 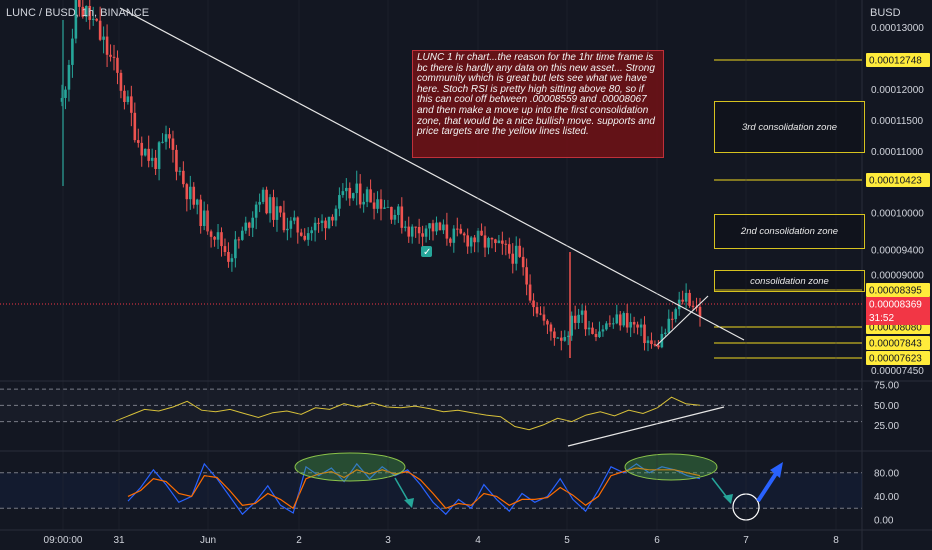 What do you see at coordinates (897, 371) in the screenshot?
I see `price-axis-tick: 0.00007450` at bounding box center [897, 371].